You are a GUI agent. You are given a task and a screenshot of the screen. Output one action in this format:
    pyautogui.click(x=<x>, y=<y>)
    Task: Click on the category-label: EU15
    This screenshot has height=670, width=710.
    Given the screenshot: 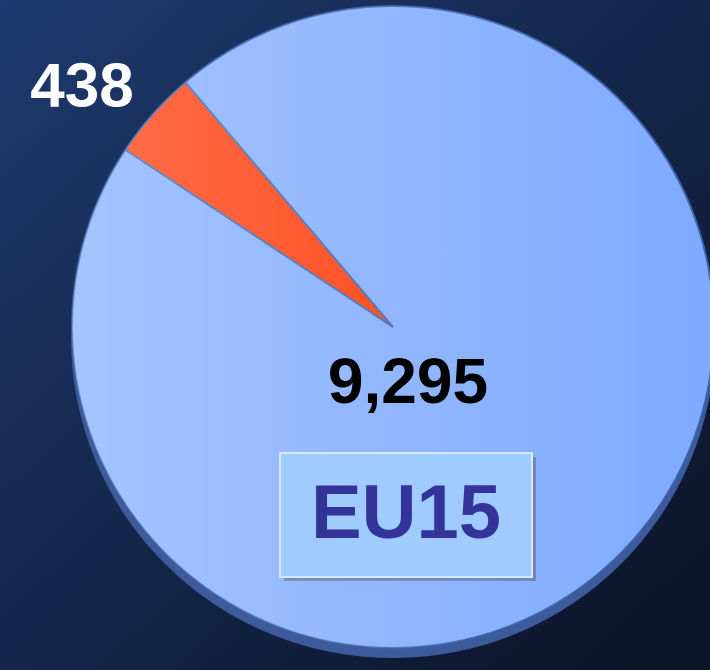 What is the action you would take?
    pyautogui.click(x=406, y=512)
    